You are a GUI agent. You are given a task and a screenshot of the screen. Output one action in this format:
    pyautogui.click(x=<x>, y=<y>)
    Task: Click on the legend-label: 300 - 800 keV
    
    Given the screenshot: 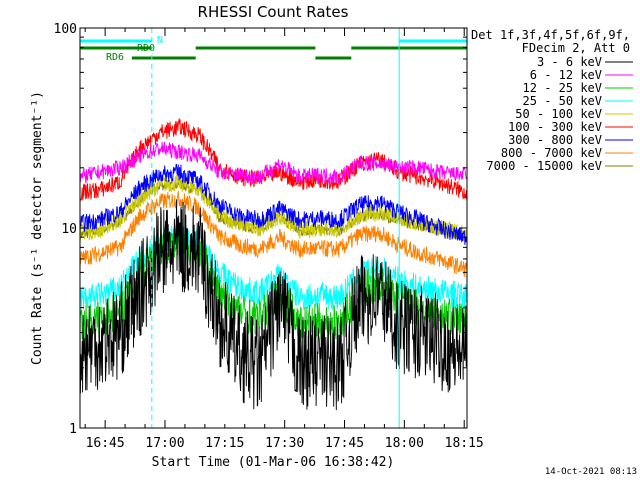 What is the action you would take?
    pyautogui.click(x=555, y=140)
    